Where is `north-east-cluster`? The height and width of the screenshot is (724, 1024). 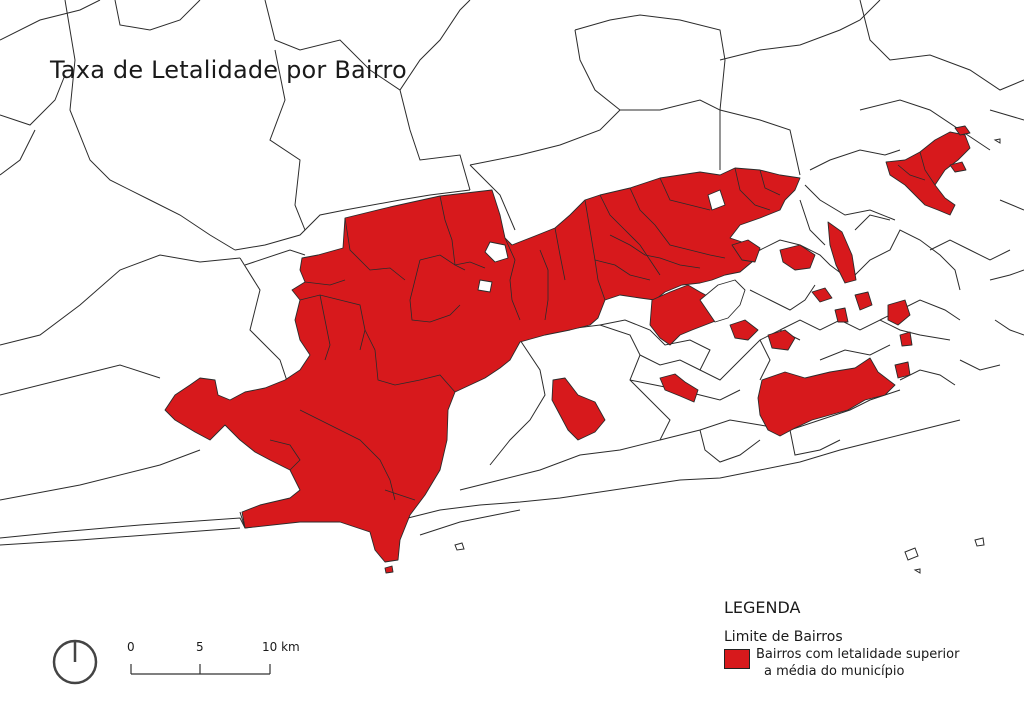 north-east-cluster is located at coordinates (928, 173).